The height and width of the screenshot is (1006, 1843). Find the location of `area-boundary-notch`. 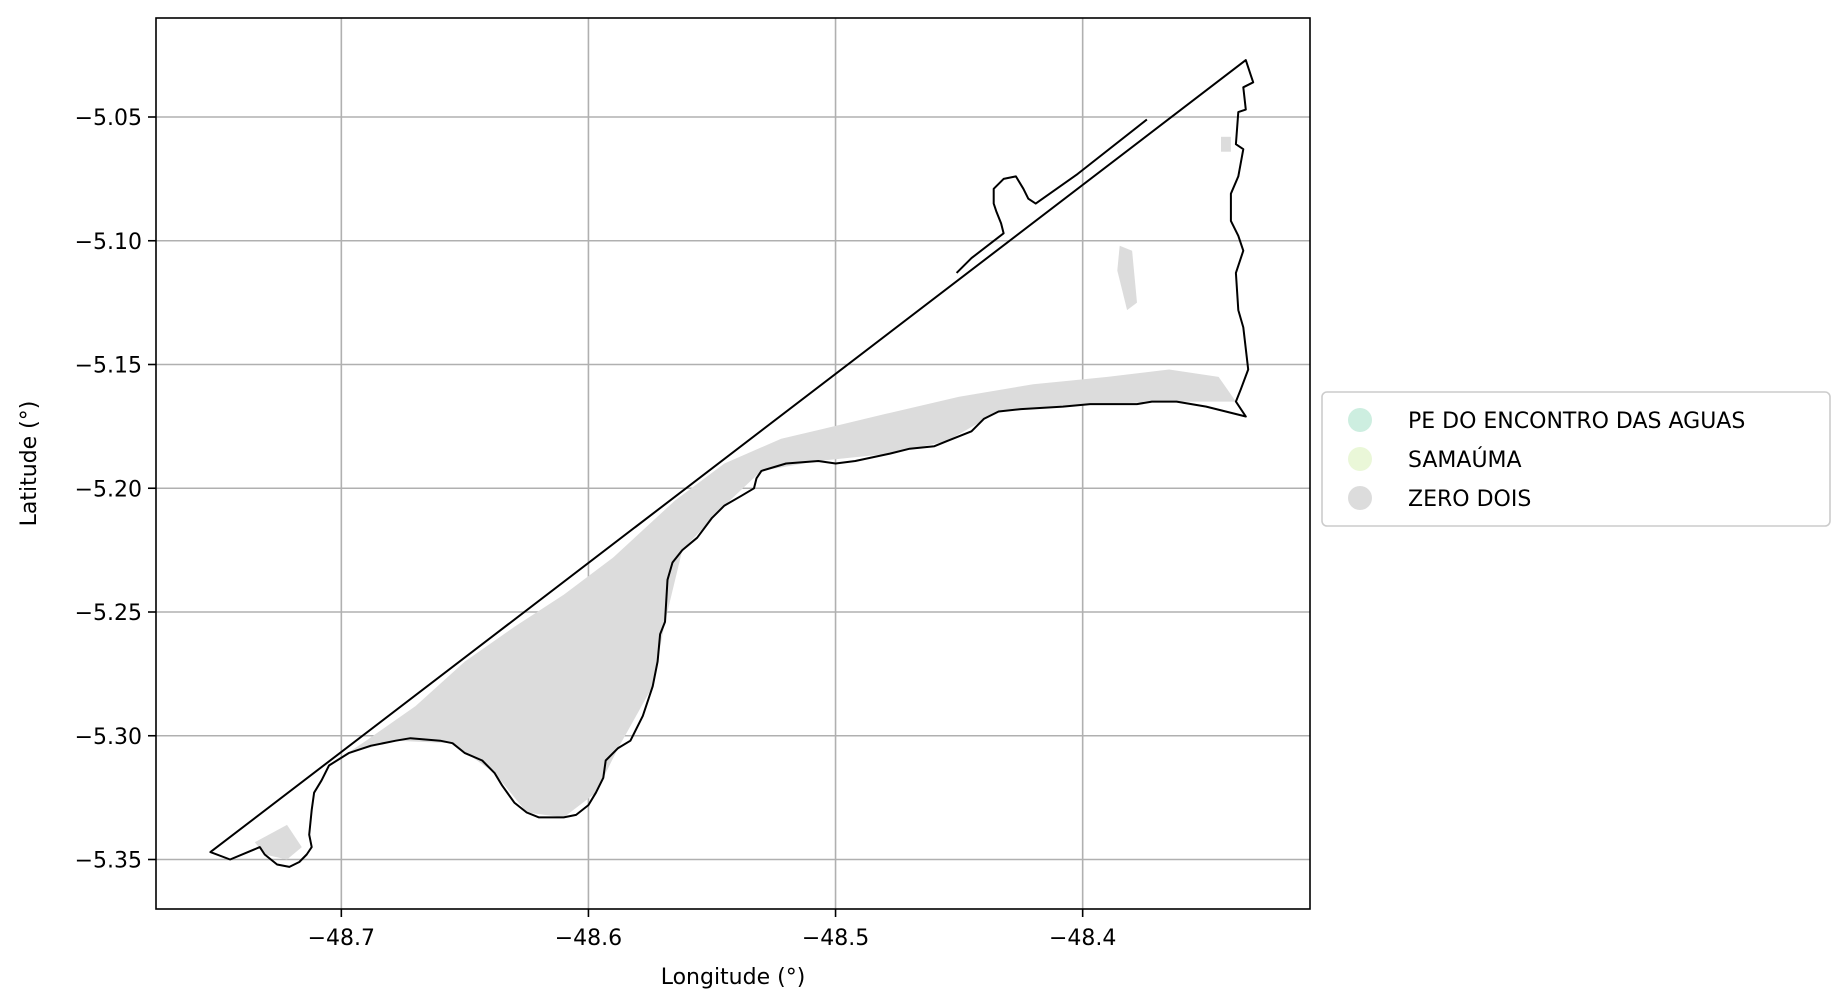

area-boundary-notch is located at coordinates (1051, 196).